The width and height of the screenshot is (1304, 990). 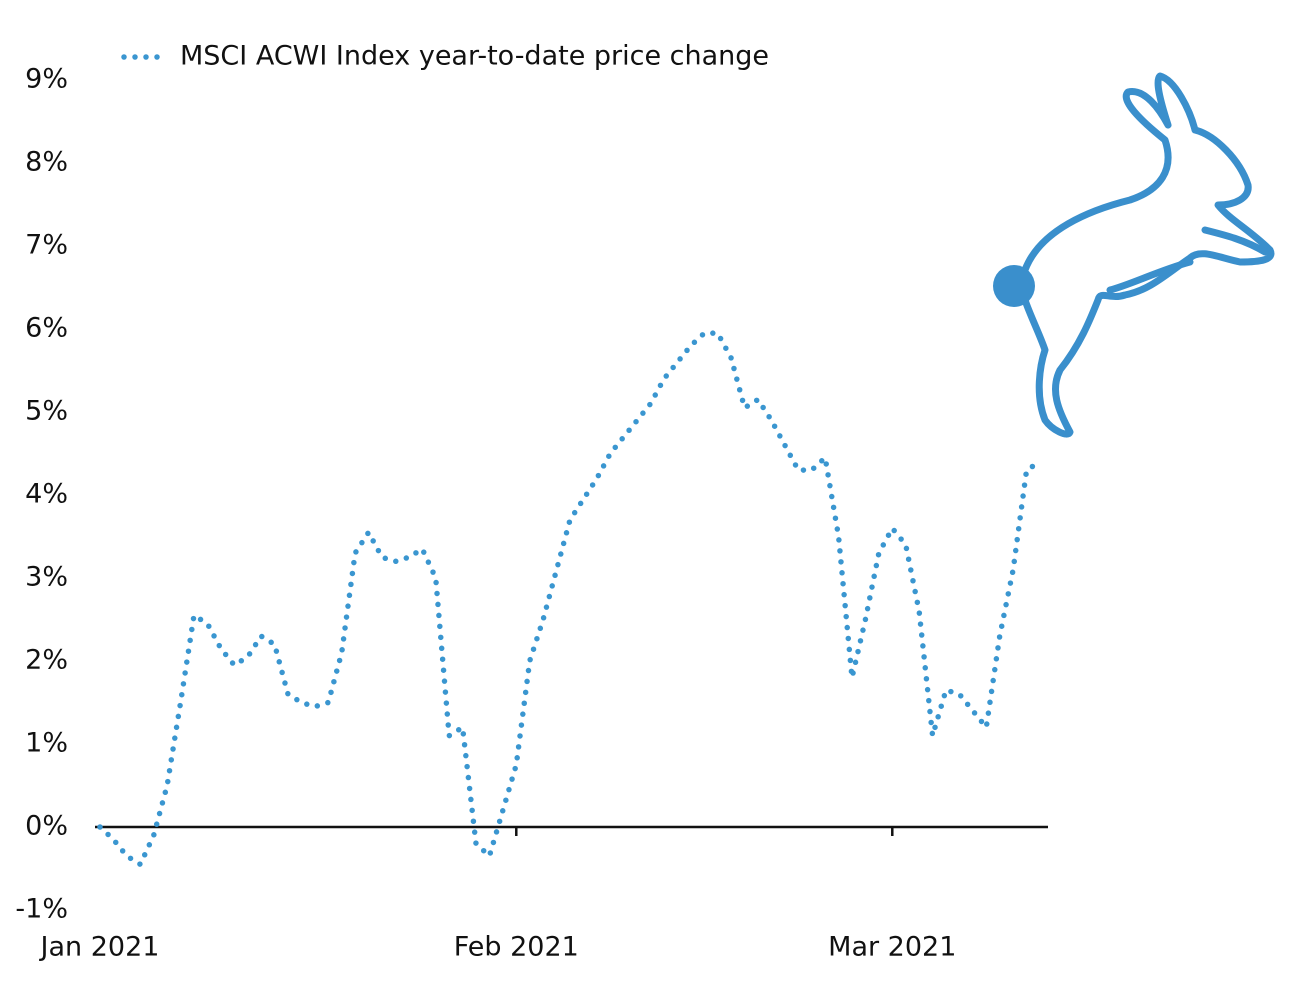 What do you see at coordinates (1014, 286) in the screenshot?
I see `rabbit-tail` at bounding box center [1014, 286].